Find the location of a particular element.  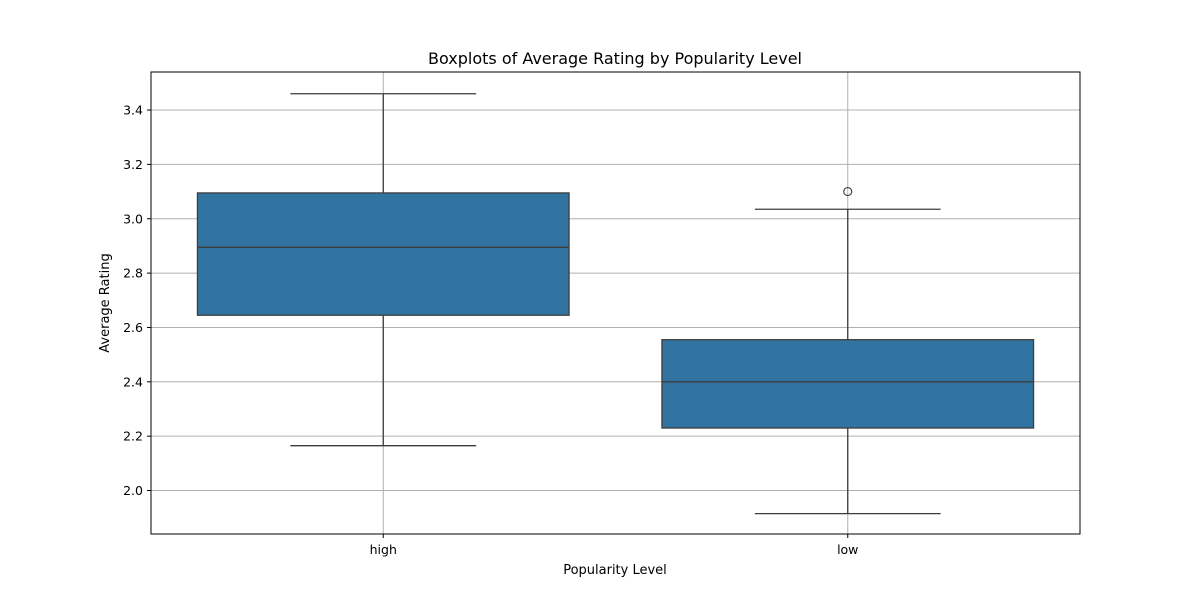

y-tick-label: 2.4 is located at coordinates (133, 381).